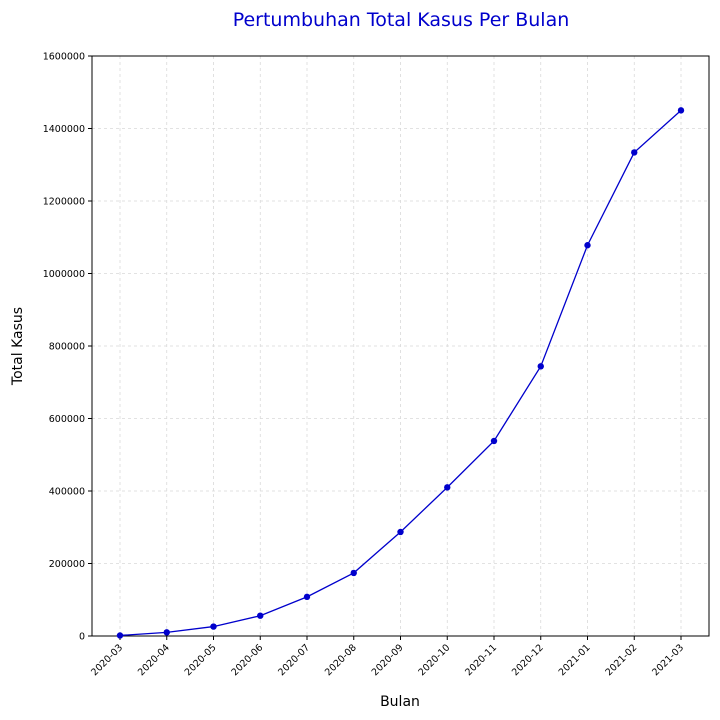 The height and width of the screenshot is (720, 720). I want to click on x-tick-label: 2021-01, so click(575, 660).